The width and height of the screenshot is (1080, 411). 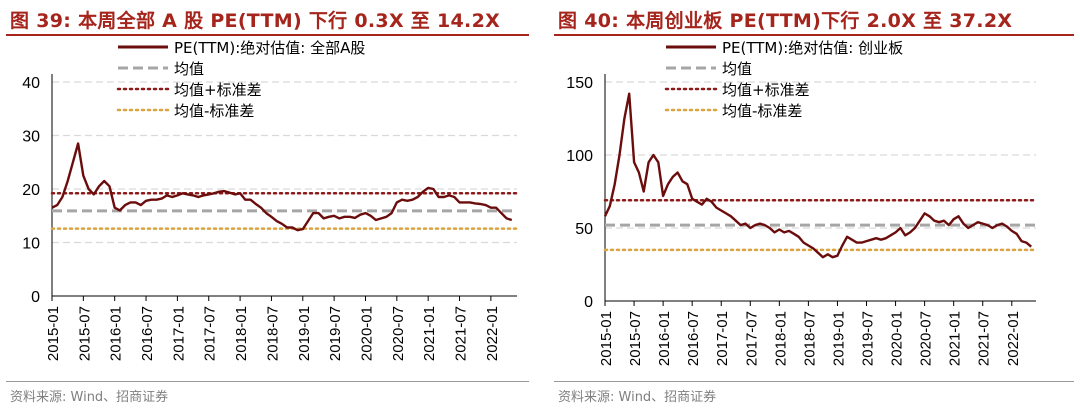 What do you see at coordinates (812, 48) in the screenshot?
I see `legend-label: PE(TTM):绝对估值: 创业板` at bounding box center [812, 48].